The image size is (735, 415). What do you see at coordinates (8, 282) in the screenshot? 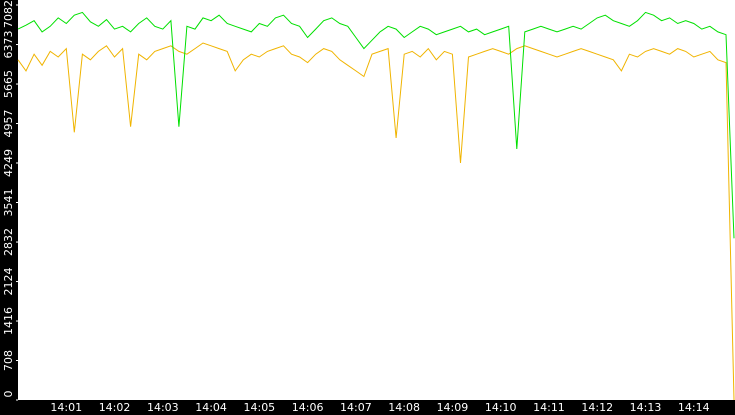
I see `y-tick-label: 2124` at bounding box center [8, 282].